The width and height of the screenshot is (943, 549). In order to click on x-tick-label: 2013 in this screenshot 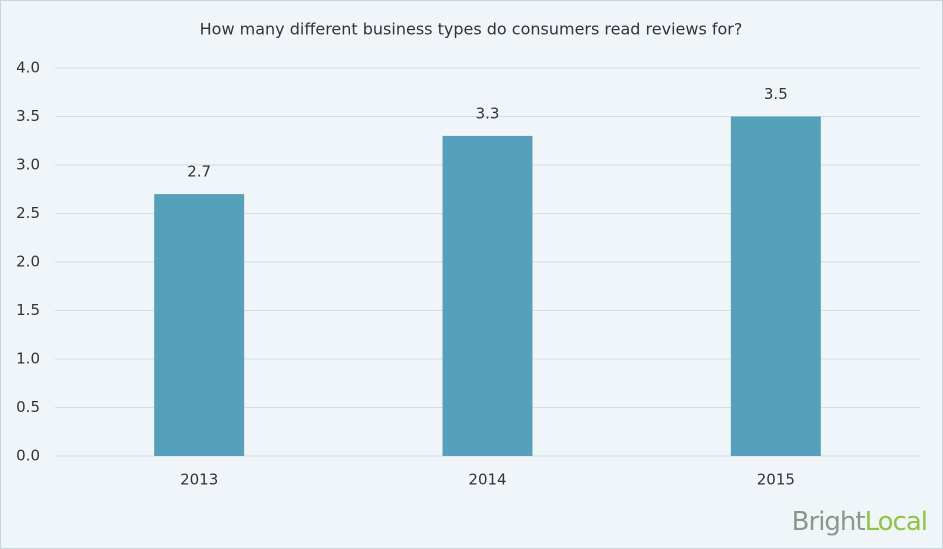, I will do `click(199, 480)`.